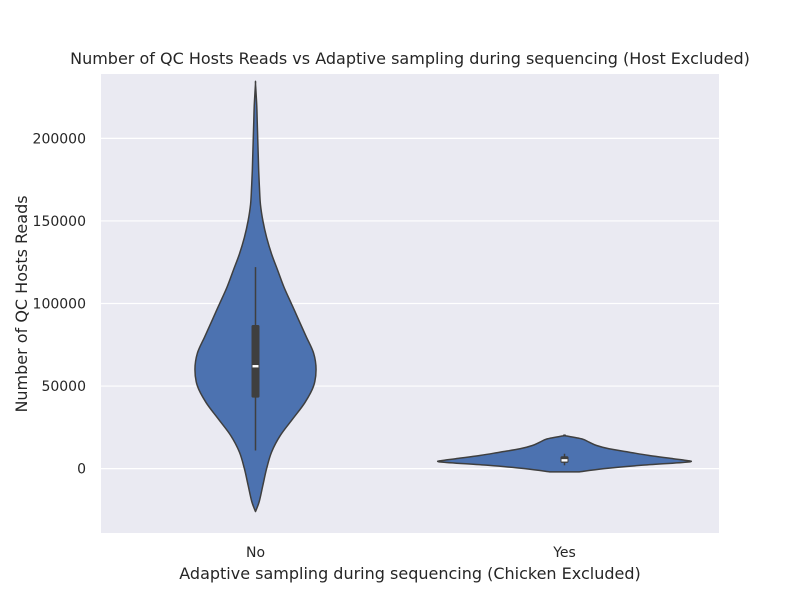 The image size is (800, 600). Describe the element at coordinates (255, 296) in the screenshot. I see `violin-no` at that location.